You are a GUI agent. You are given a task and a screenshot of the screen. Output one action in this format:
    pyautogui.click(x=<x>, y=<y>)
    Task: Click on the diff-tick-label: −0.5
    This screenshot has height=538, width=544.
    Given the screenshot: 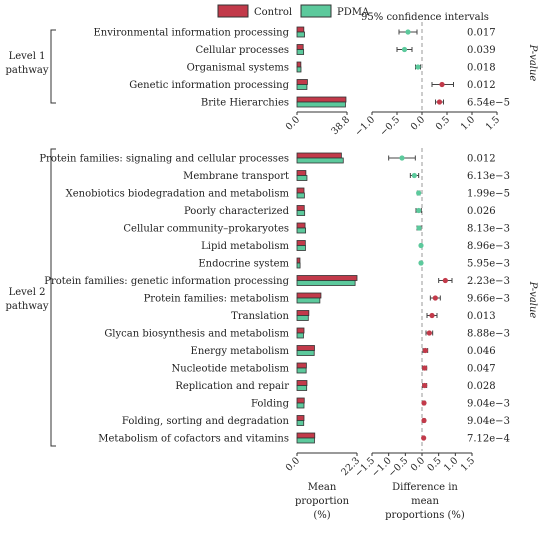 What is the action you would take?
    pyautogui.click(x=398, y=467)
    